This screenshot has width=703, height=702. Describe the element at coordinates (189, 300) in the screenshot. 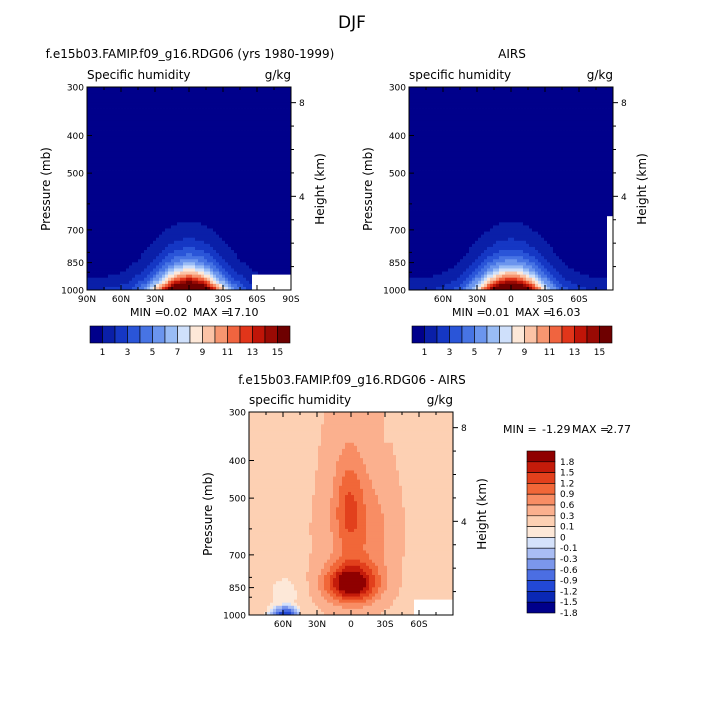

I see `x-tick-label: 0` at that location.